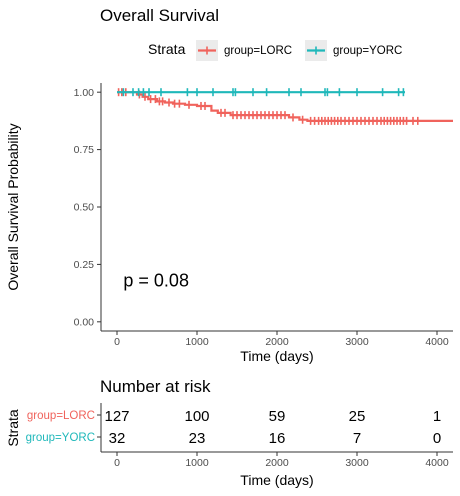 The width and height of the screenshot is (460, 496). Describe the element at coordinates (357, 416) in the screenshot. I see `risk-count: 25` at that location.